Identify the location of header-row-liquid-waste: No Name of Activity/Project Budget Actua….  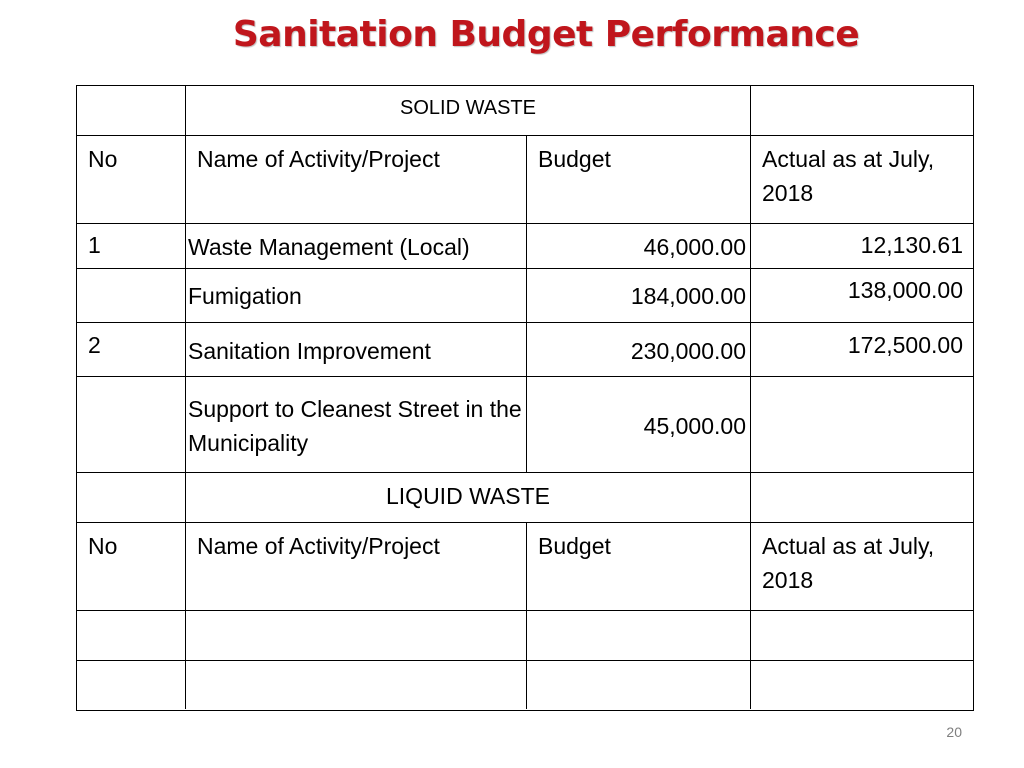
(525, 567).